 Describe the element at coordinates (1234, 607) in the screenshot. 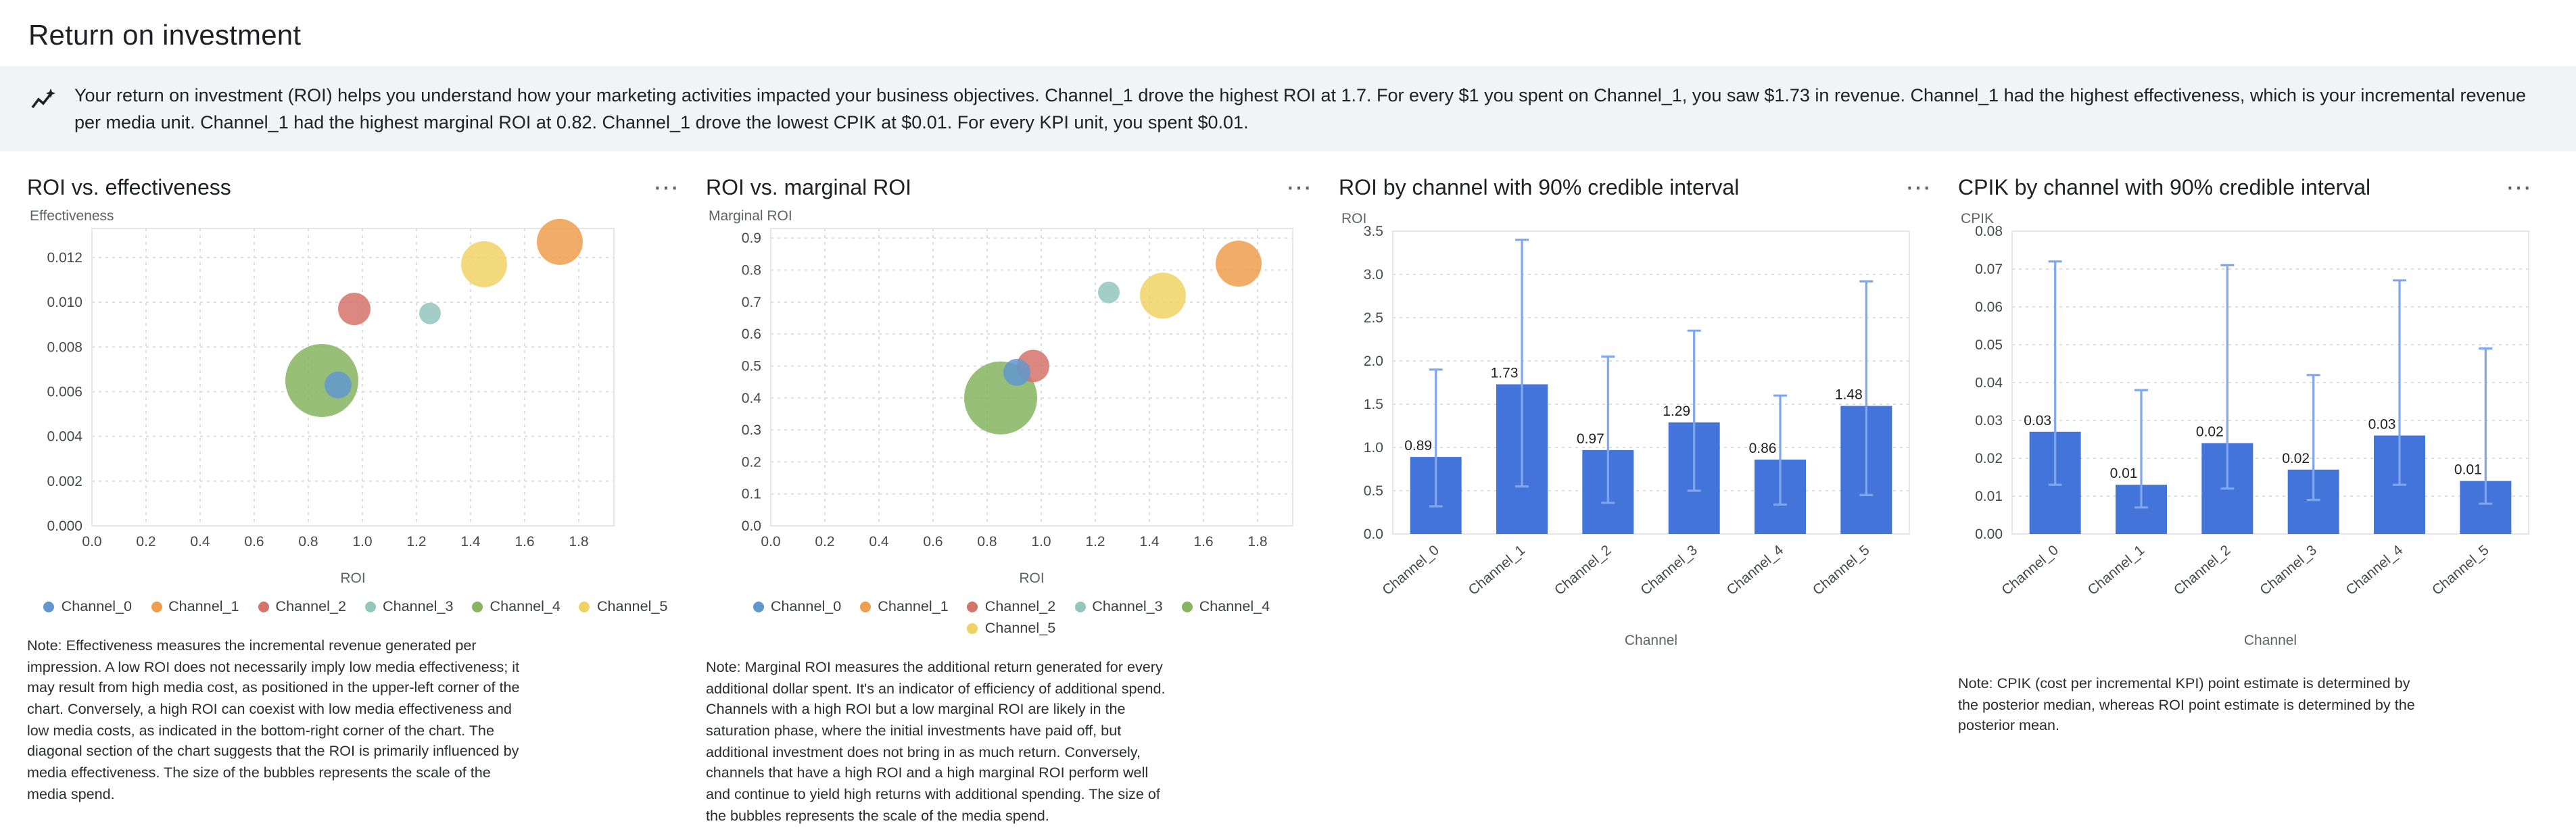

I see `legend-label: Channel_4` at that location.